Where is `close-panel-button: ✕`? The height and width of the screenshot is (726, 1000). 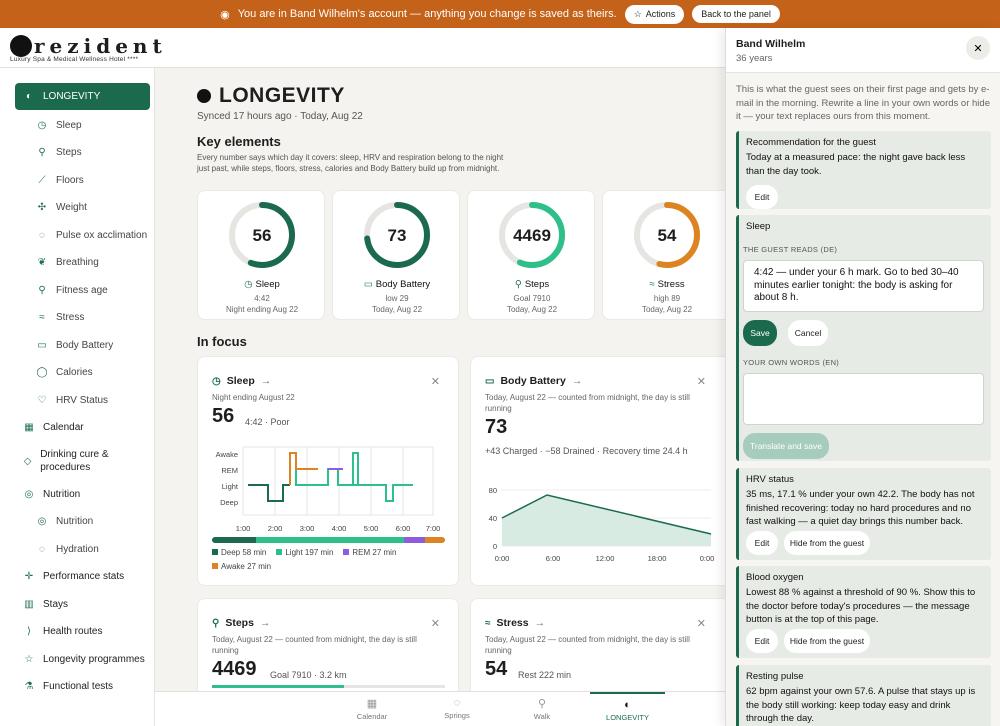
close-panel-button: ✕ is located at coordinates (978, 48).